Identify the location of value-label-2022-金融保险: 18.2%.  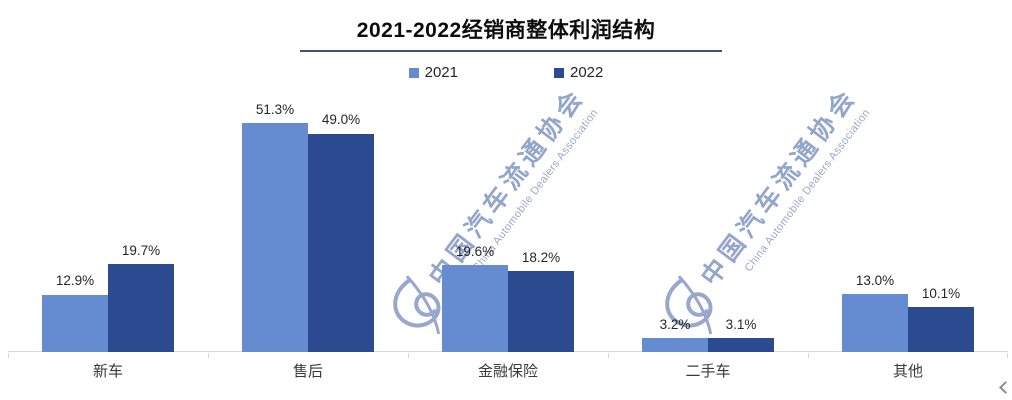
(541, 257).